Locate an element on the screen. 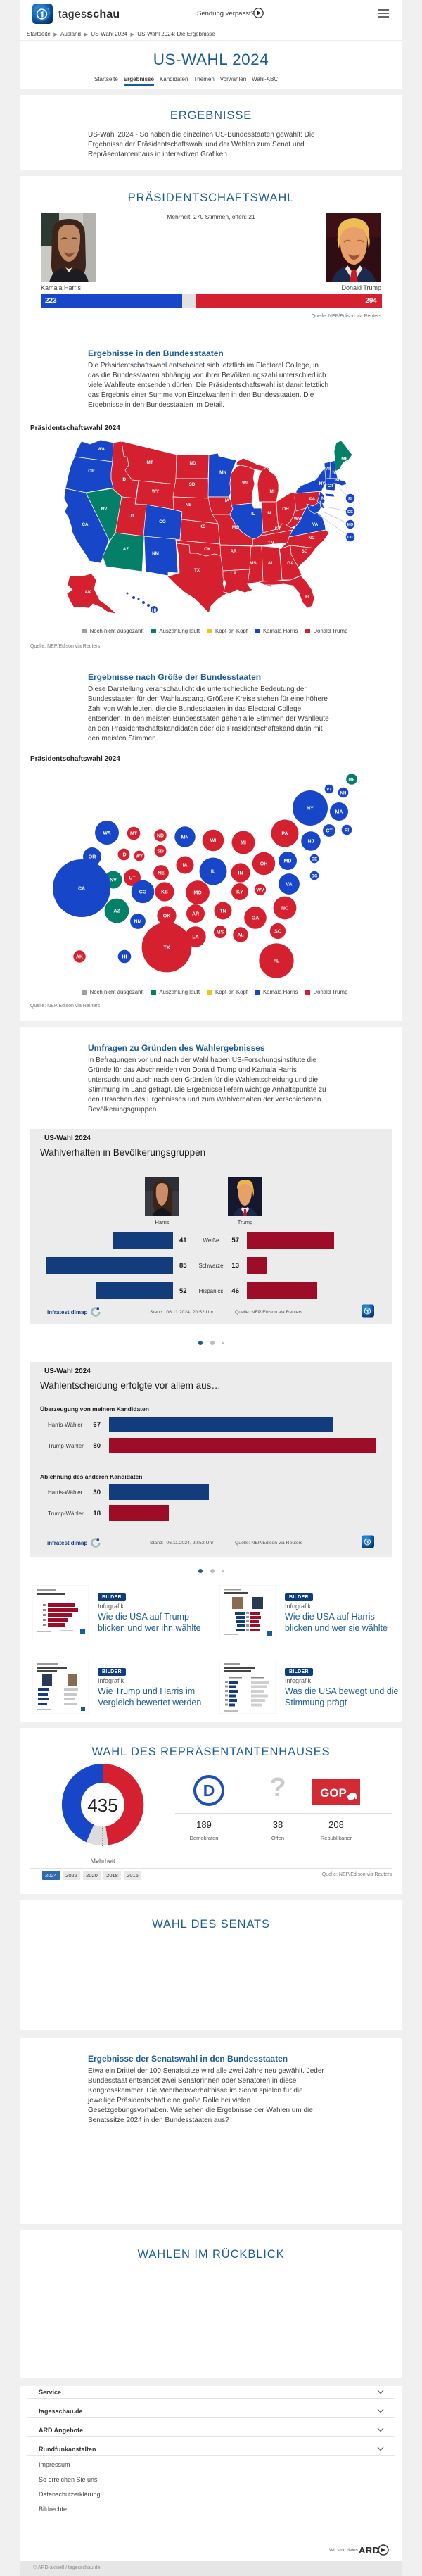 The image size is (422, 2576). svg-text: MT is located at coordinates (149, 462).